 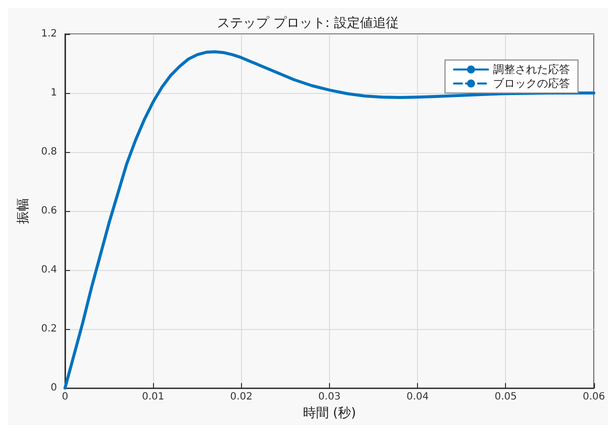 I want to click on y-tick-label: 0.6, so click(x=49, y=211).